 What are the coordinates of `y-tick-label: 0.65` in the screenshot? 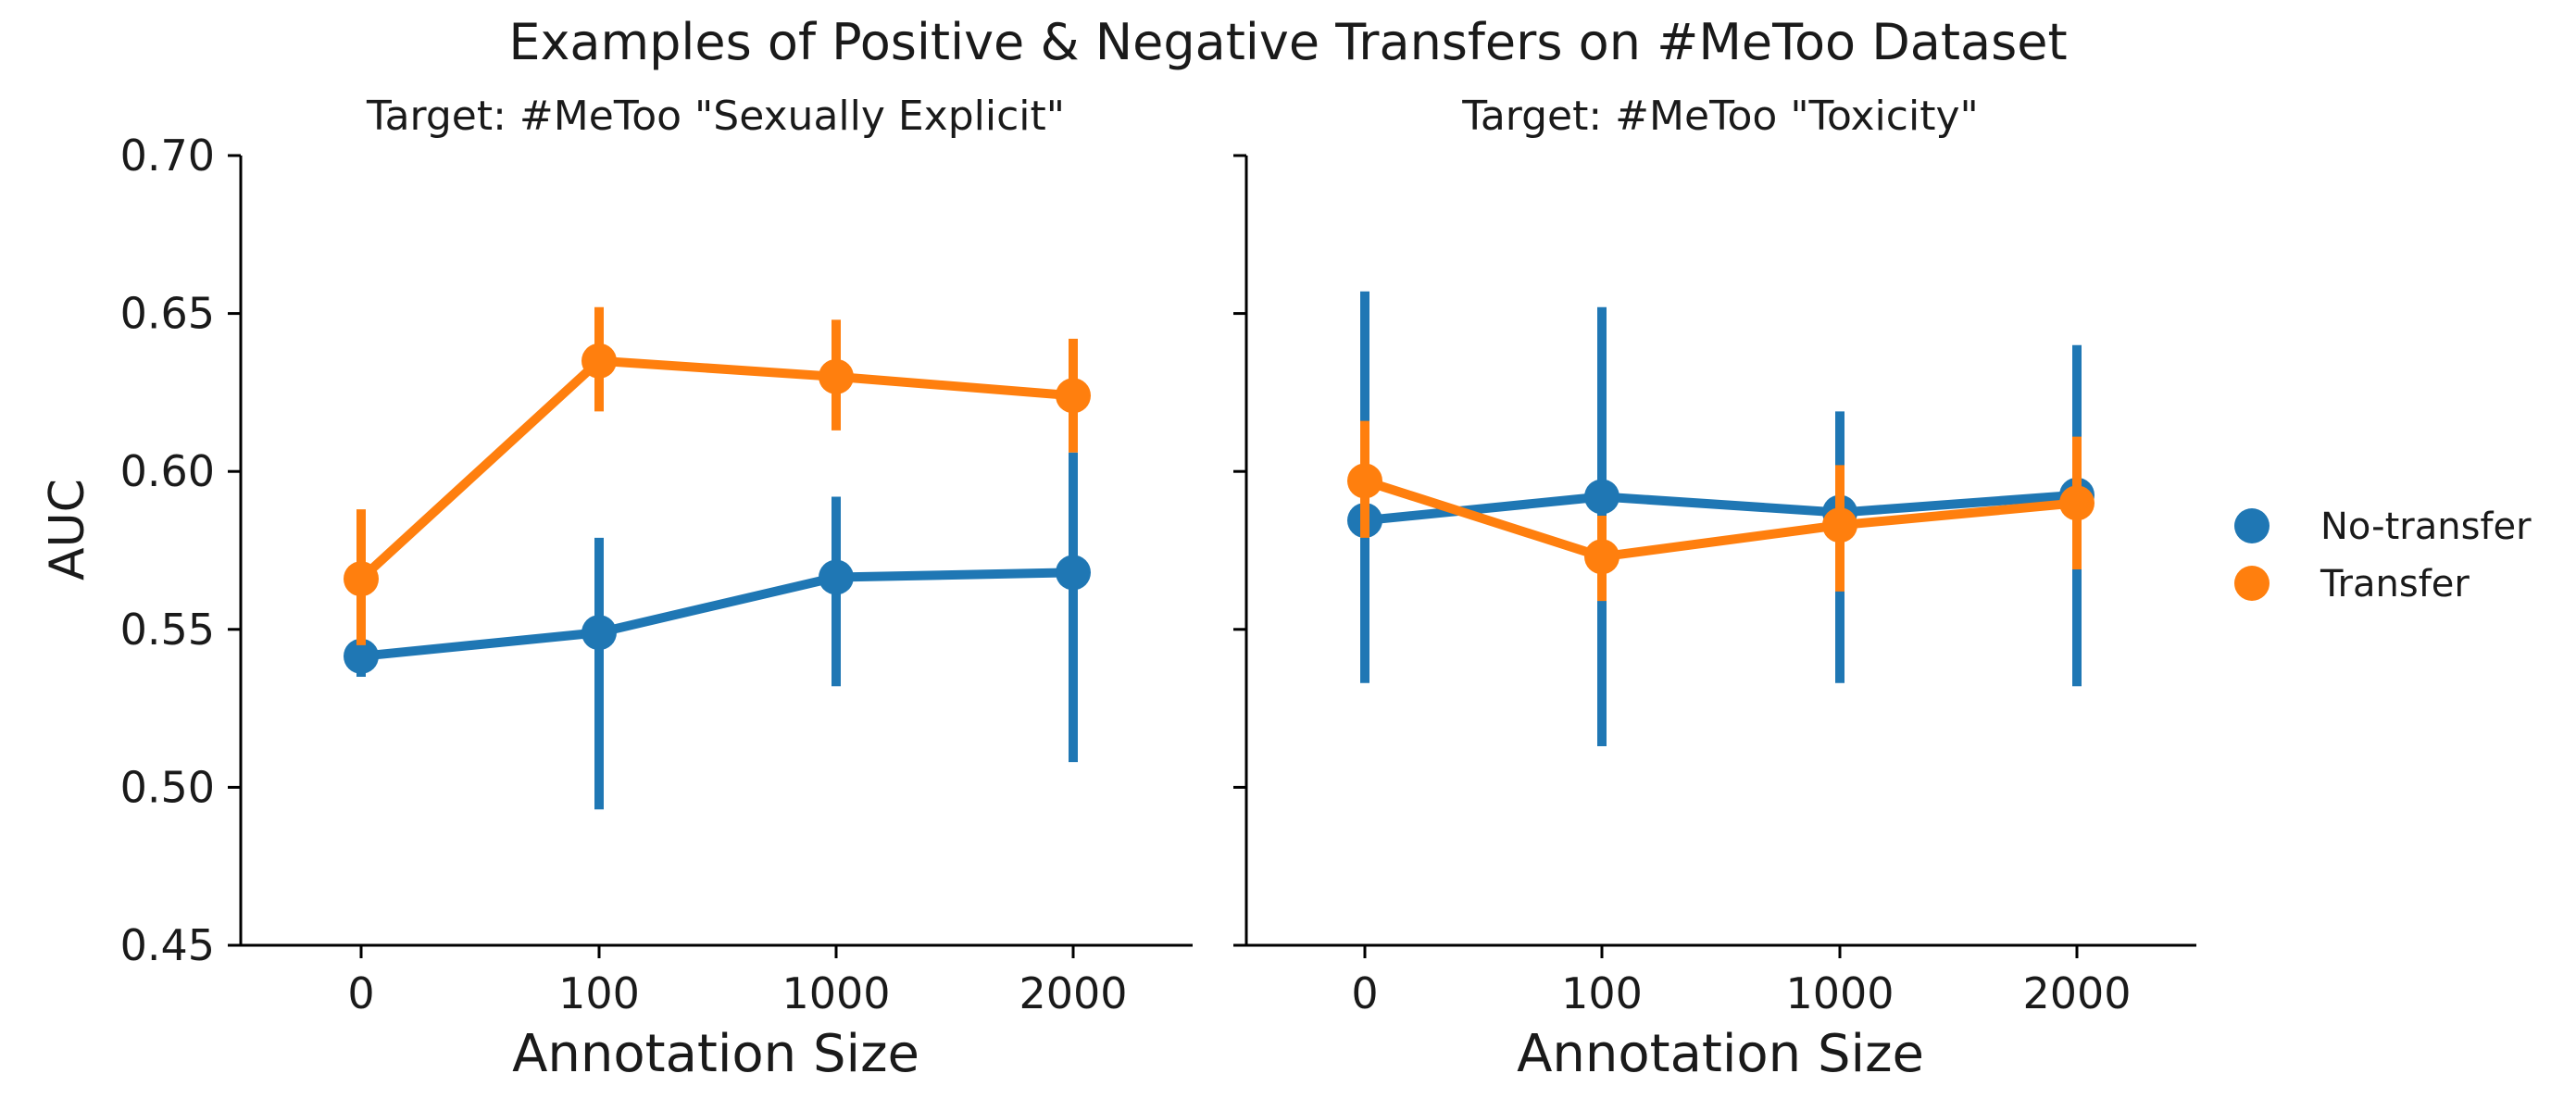 It's located at (167, 314).